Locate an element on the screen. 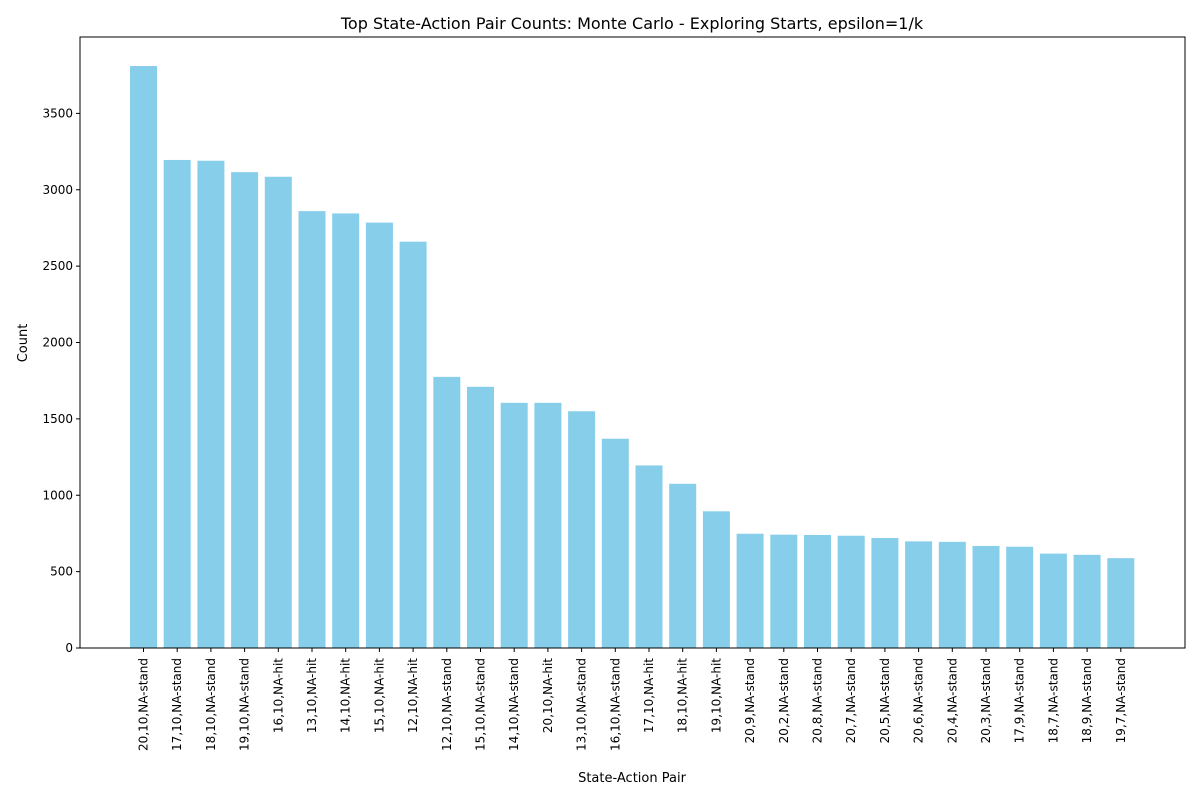 The image size is (1200, 800). x-tick-label: 20,7,NA-stand is located at coordinates (851, 700).